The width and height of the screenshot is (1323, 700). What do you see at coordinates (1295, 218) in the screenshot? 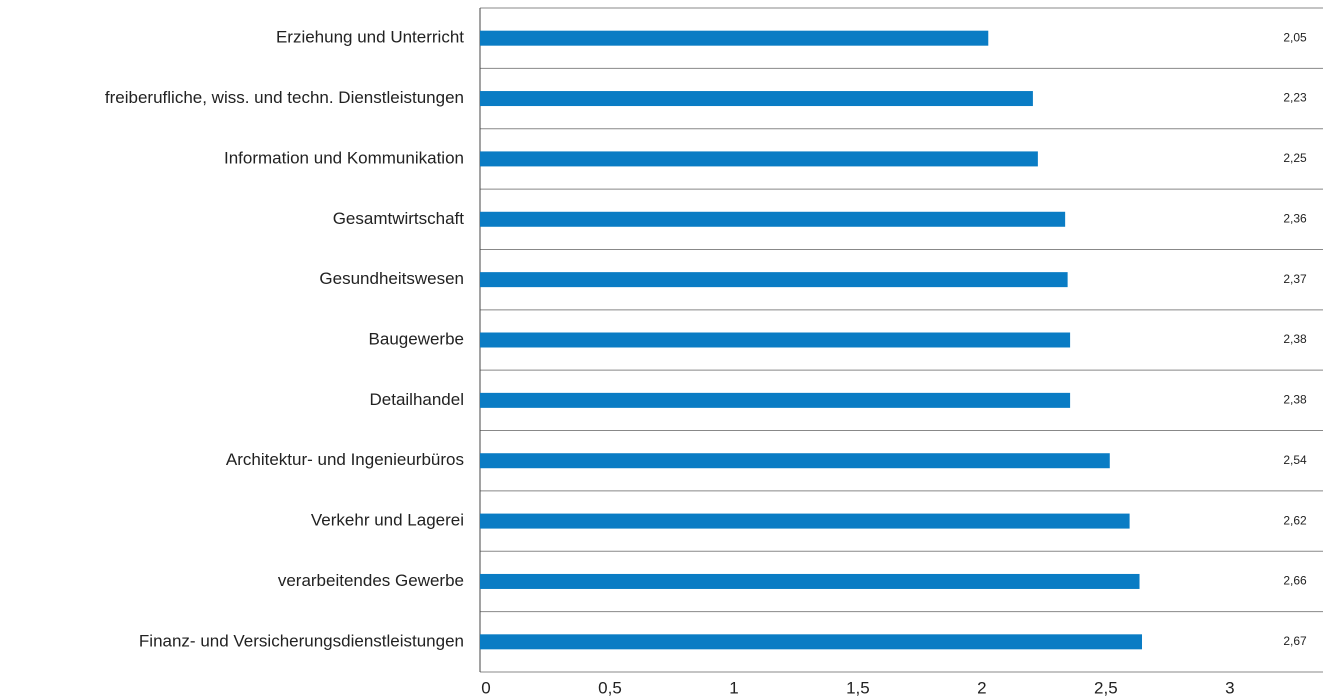
I see `value-label: 2,36` at bounding box center [1295, 218].